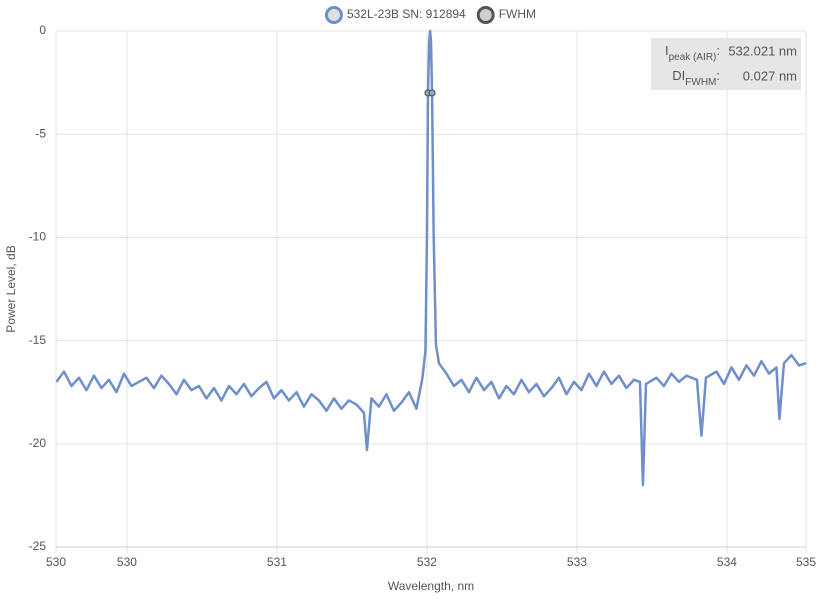  I want to click on x-tick-label: 533, so click(577, 562).